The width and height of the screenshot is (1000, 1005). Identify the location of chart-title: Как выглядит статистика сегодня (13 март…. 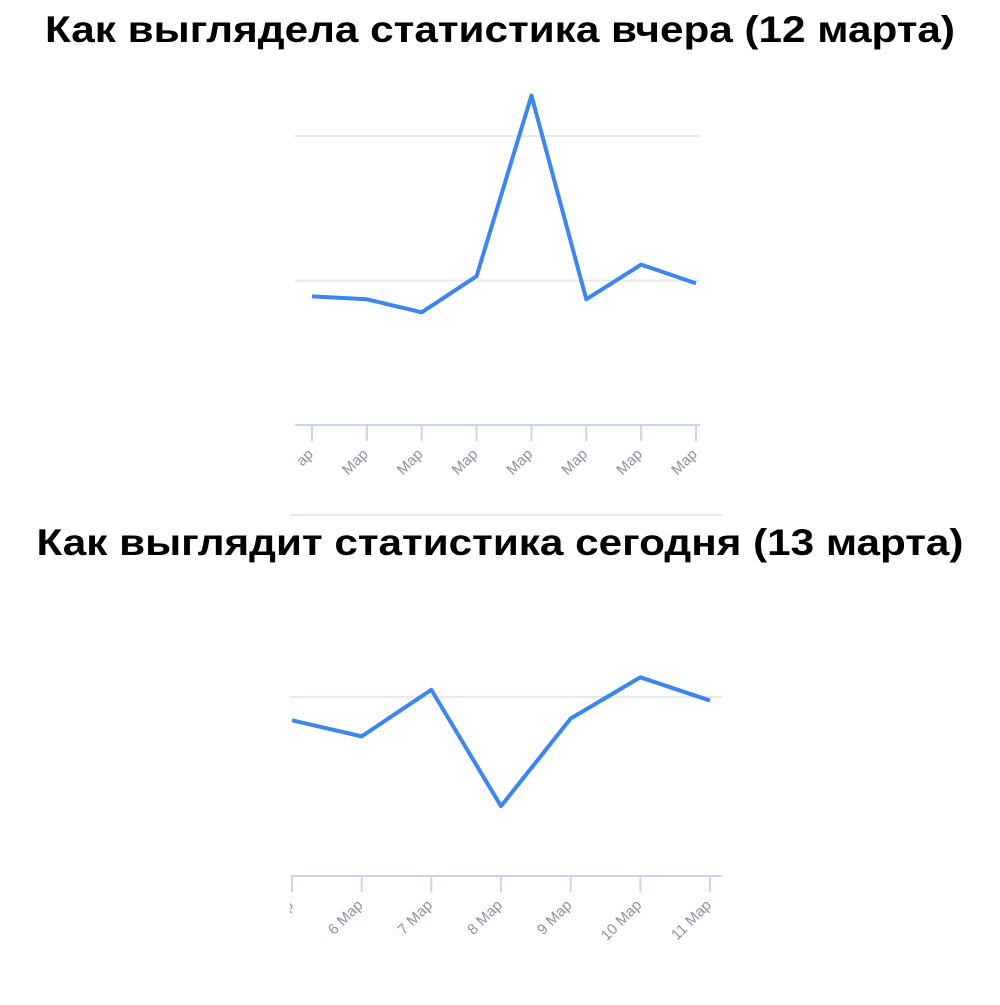
(500, 542).